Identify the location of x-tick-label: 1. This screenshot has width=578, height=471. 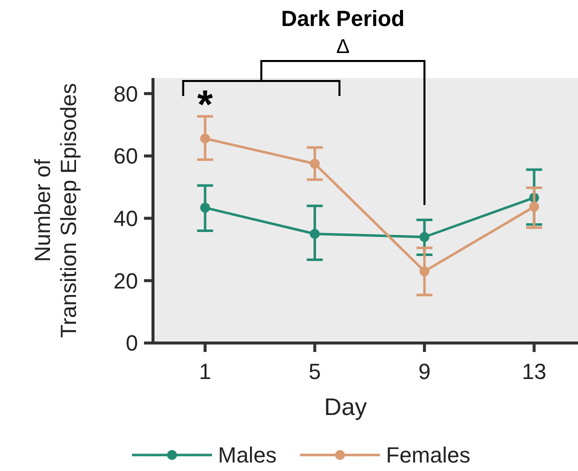
(205, 371).